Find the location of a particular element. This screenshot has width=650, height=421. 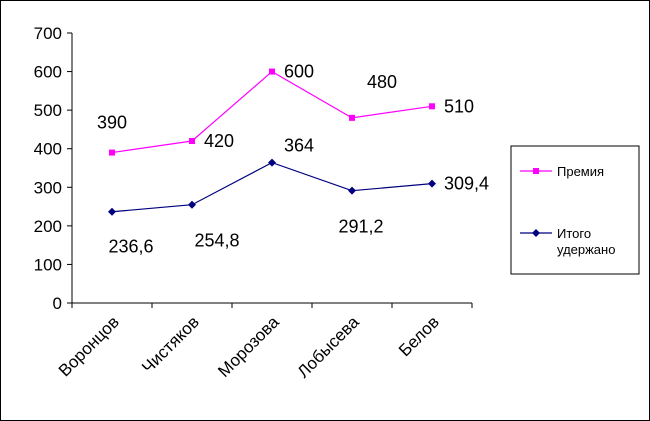

y-tick-label: 700 is located at coordinates (48, 33).